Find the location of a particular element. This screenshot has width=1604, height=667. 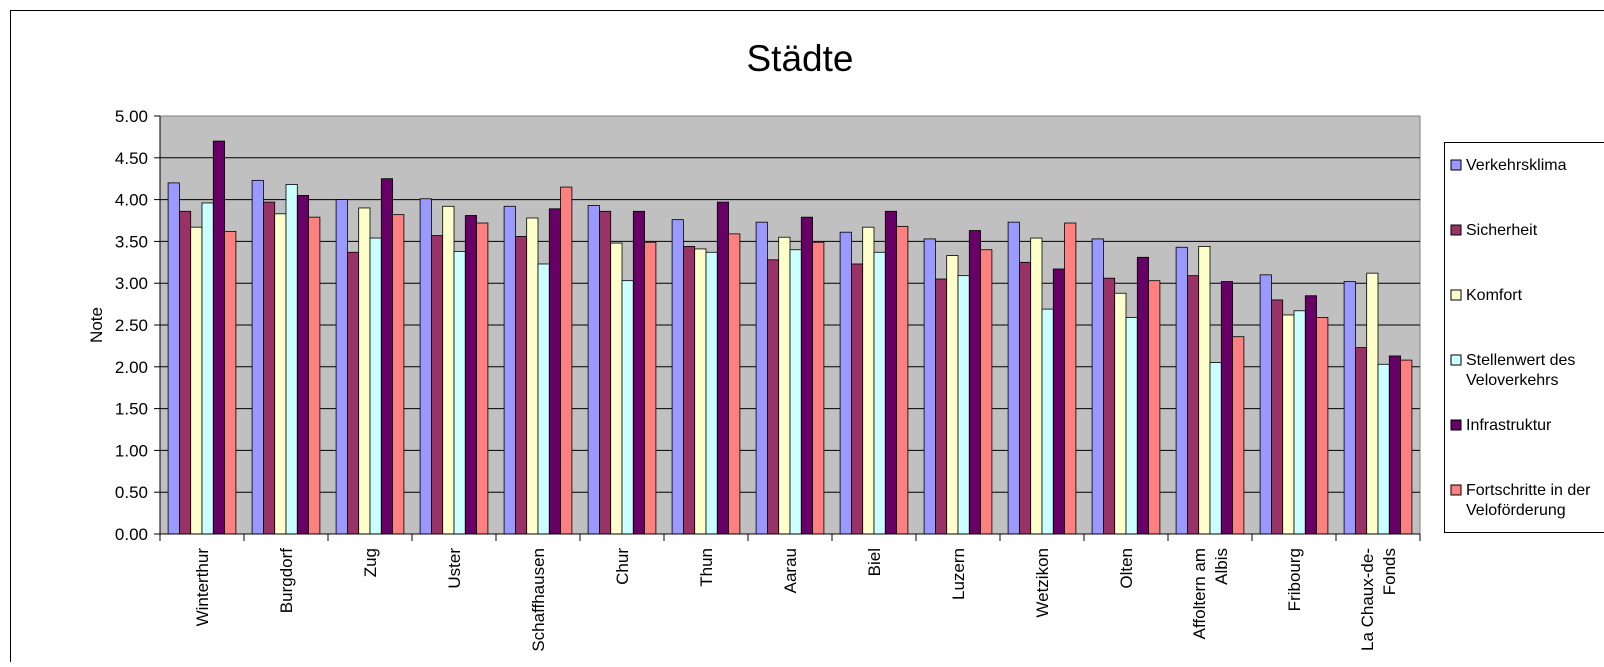

legend-box is located at coordinates (1524, 338).